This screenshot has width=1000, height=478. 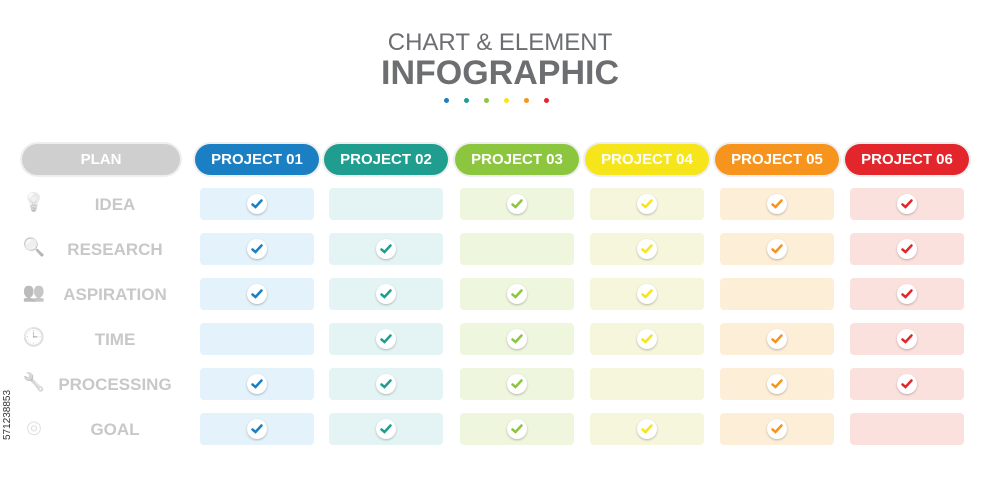 I want to click on title-line1: CHART & ELEMENT, so click(x=500, y=42).